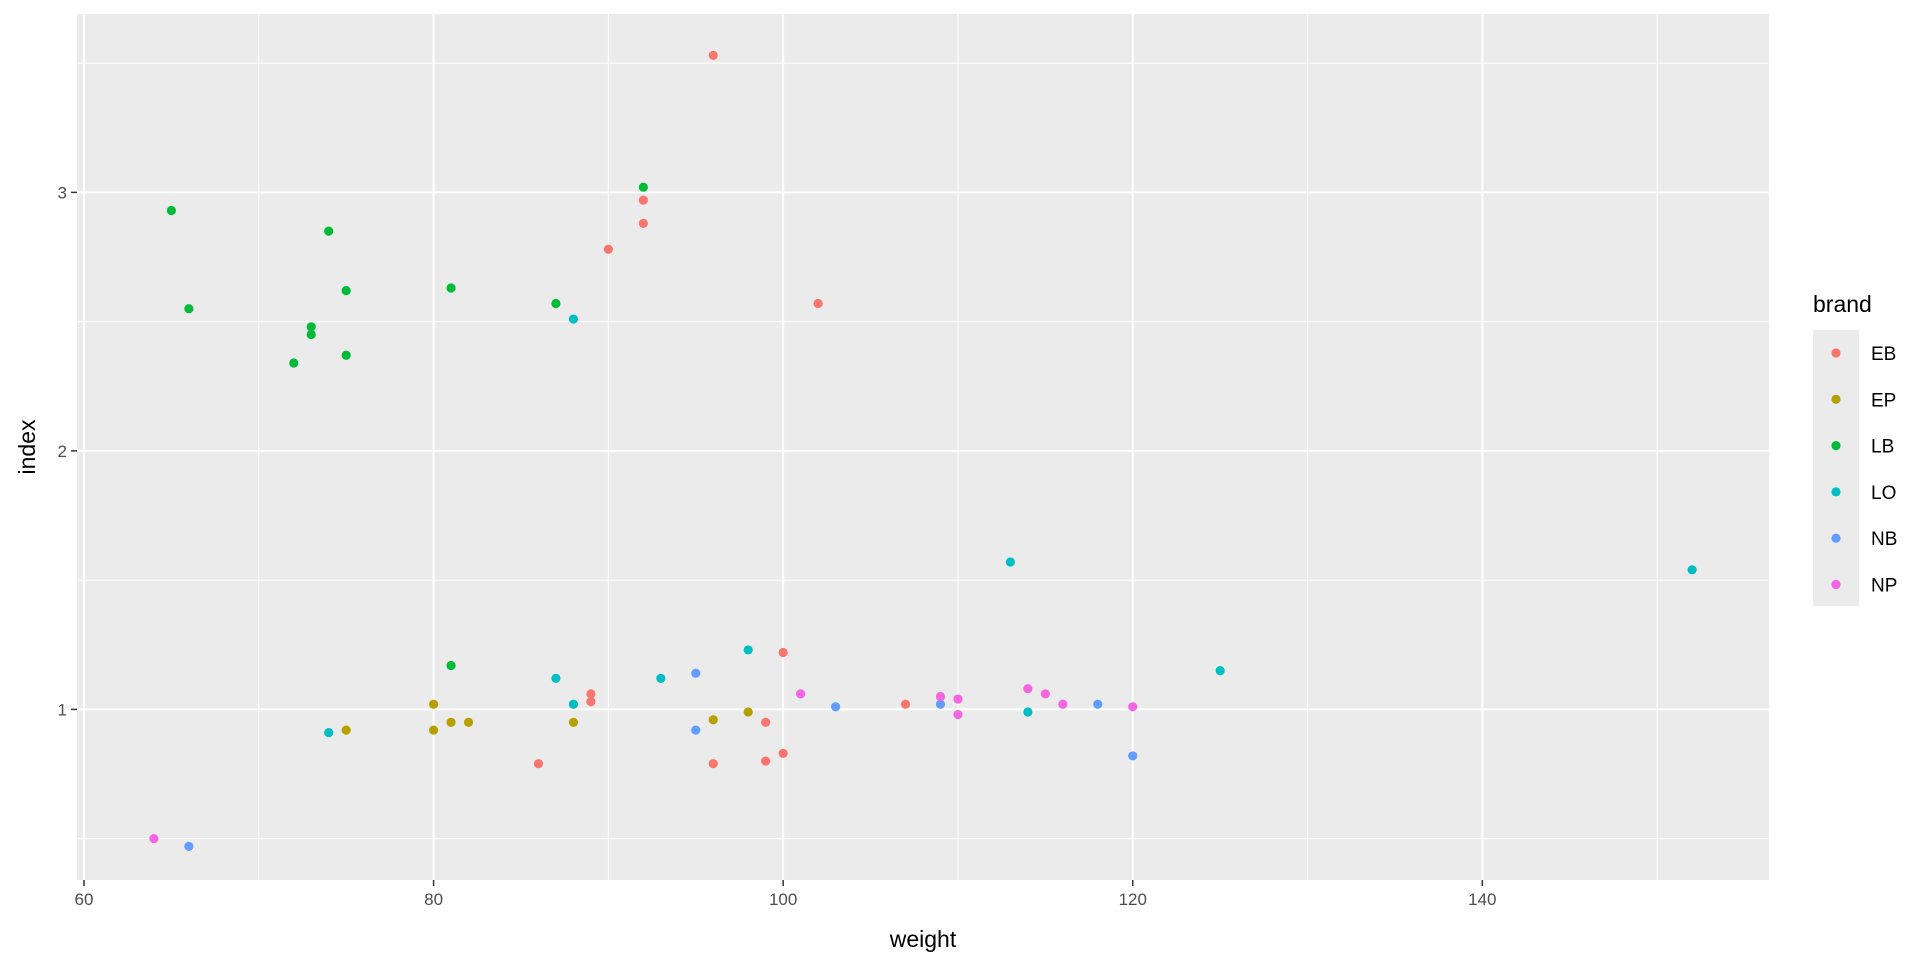 The height and width of the screenshot is (960, 1920). Describe the element at coordinates (1836, 399) in the screenshot. I see `legend-key-ep` at that location.